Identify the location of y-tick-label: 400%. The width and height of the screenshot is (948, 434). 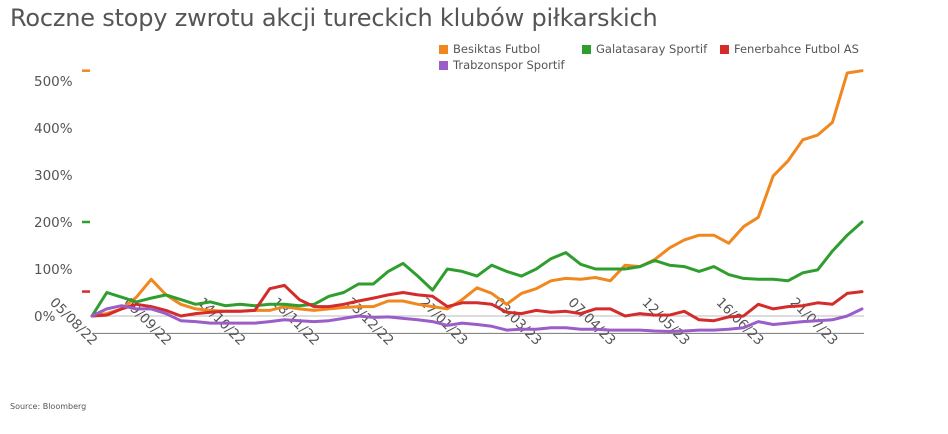
(53, 129).